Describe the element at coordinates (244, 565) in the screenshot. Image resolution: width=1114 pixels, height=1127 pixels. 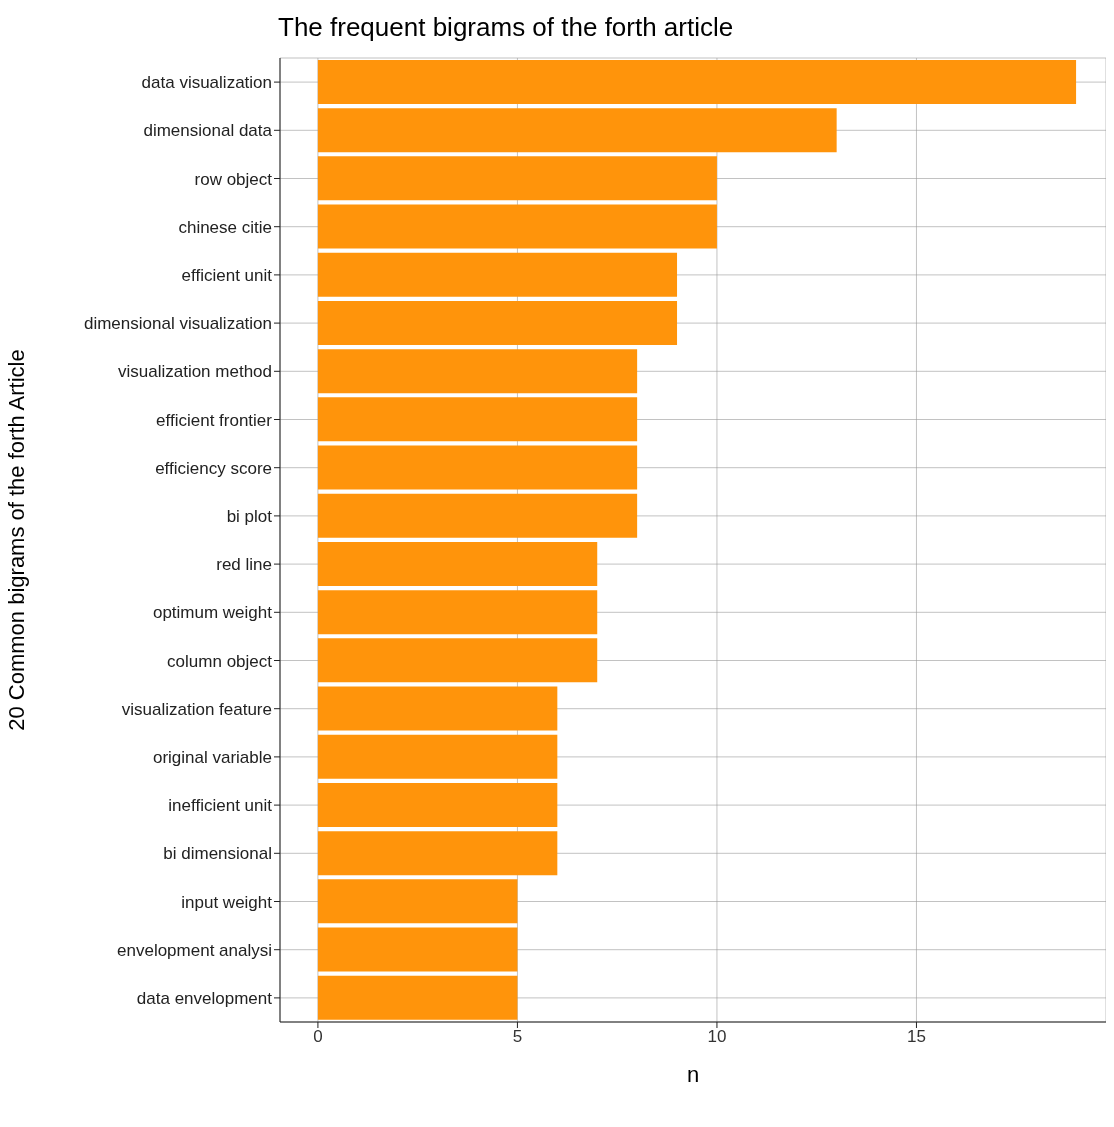
I see `y-tick-label: red line` at that location.